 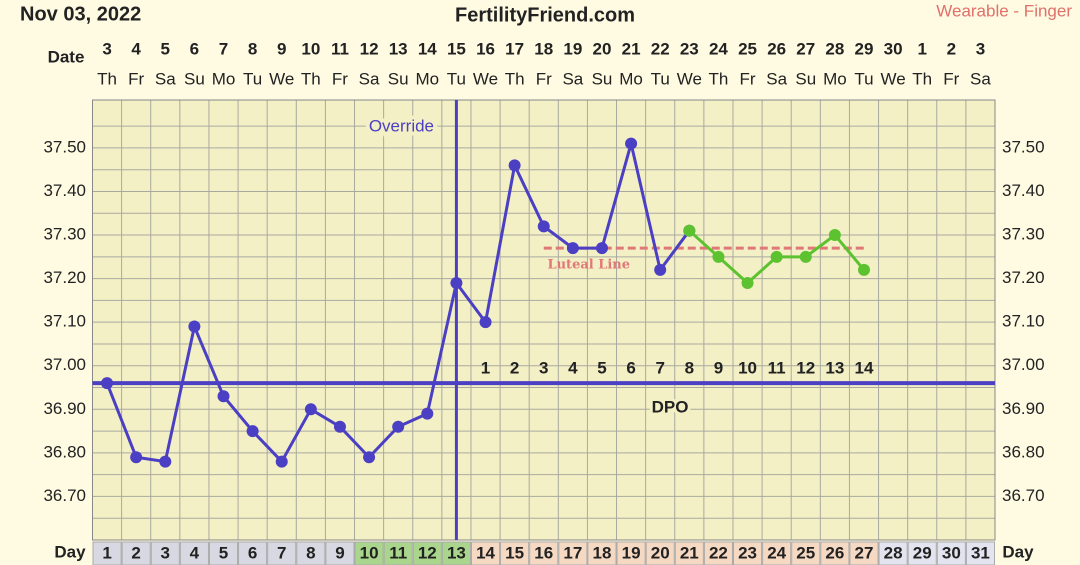 I want to click on date-label: 28, so click(x=834, y=48).